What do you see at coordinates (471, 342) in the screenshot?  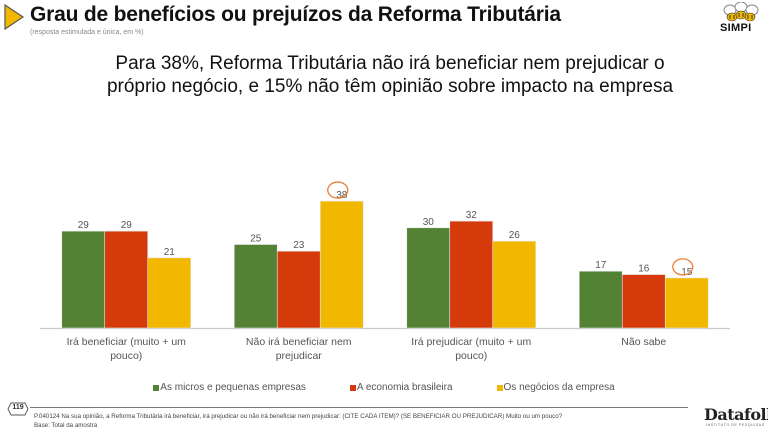 I see `x-tick-label: Irá prejudicar (muito + um` at bounding box center [471, 342].